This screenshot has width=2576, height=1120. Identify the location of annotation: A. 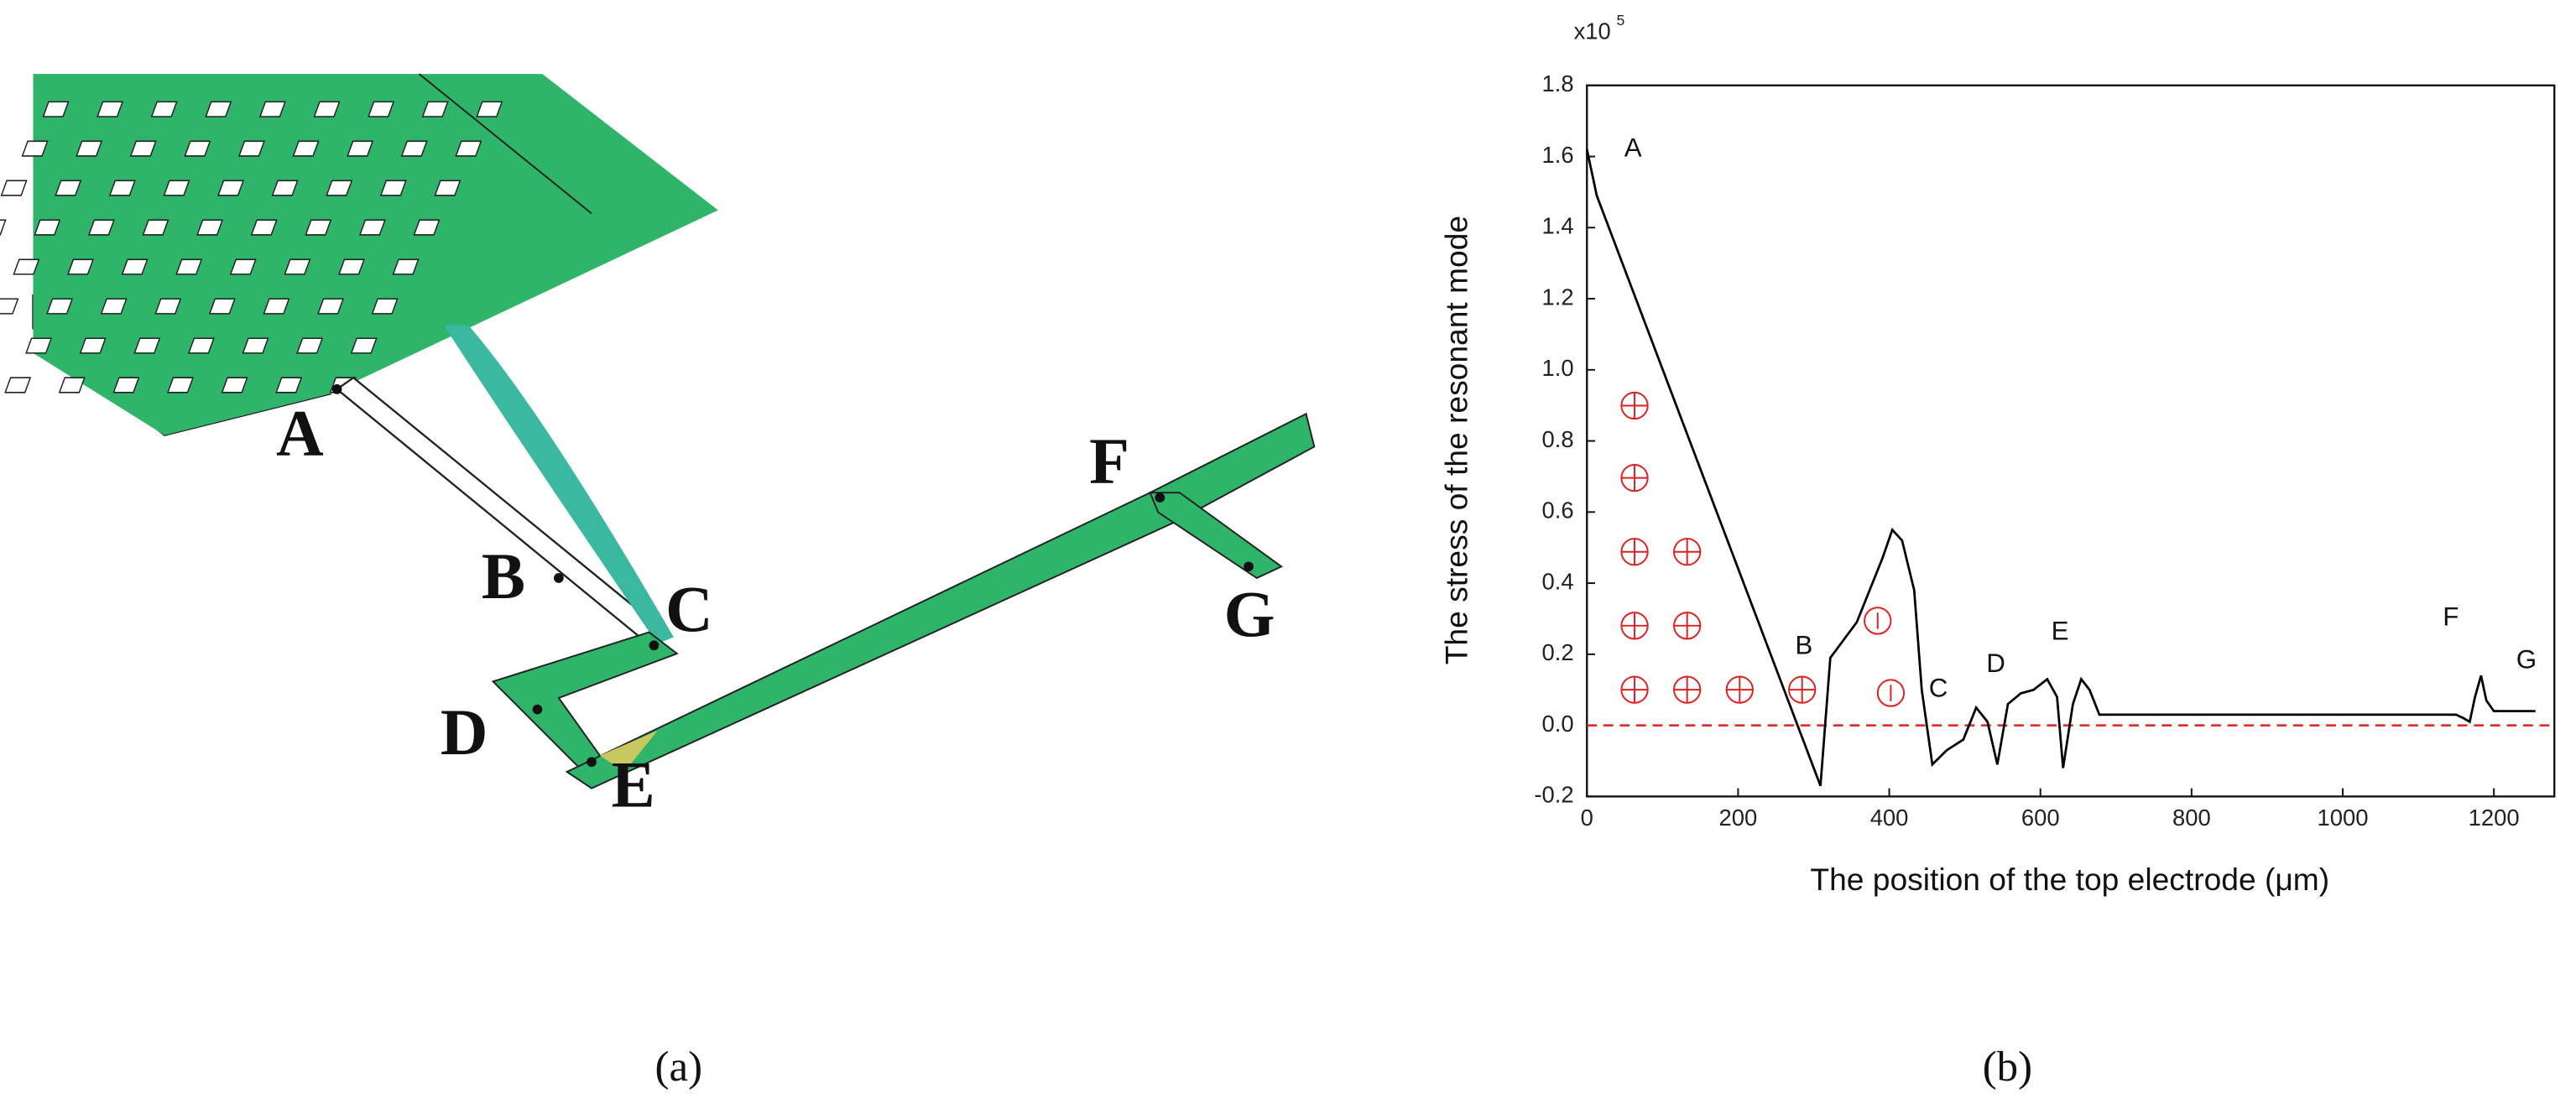
(1633, 148).